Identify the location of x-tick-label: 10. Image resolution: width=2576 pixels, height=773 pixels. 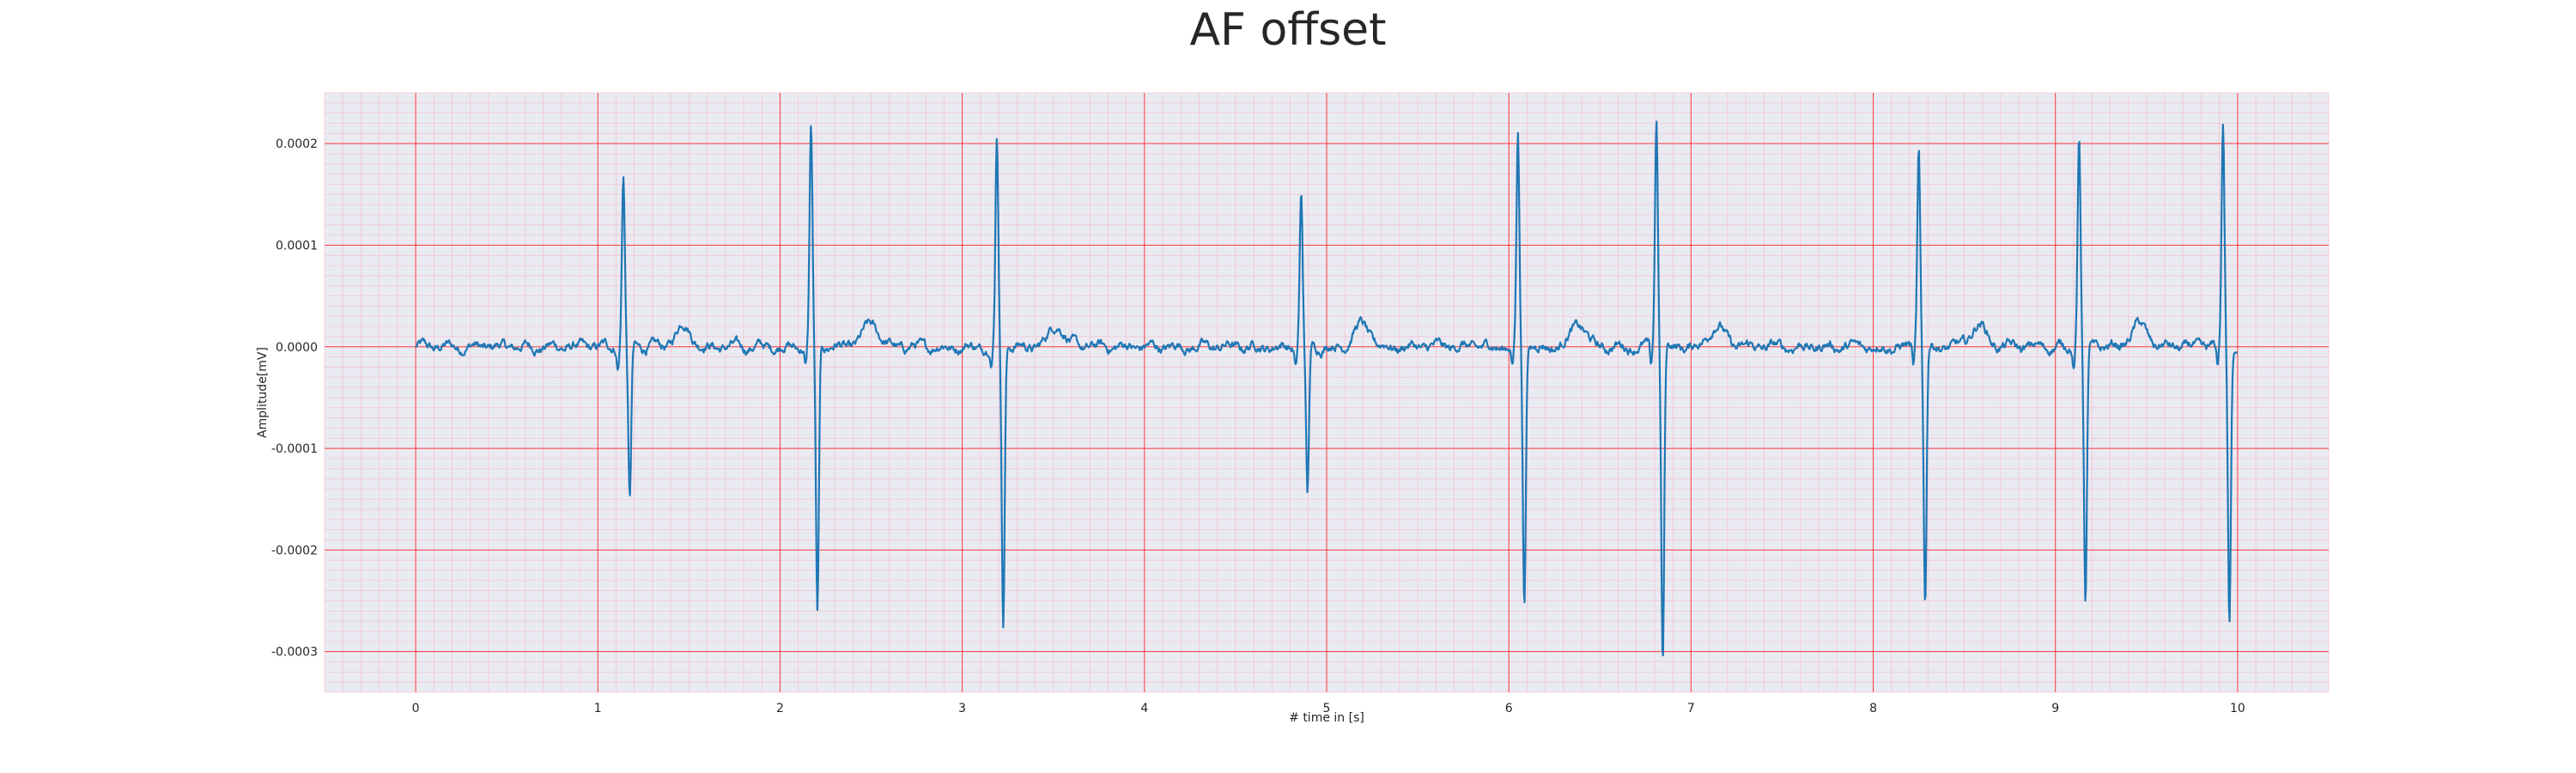
(2237, 708).